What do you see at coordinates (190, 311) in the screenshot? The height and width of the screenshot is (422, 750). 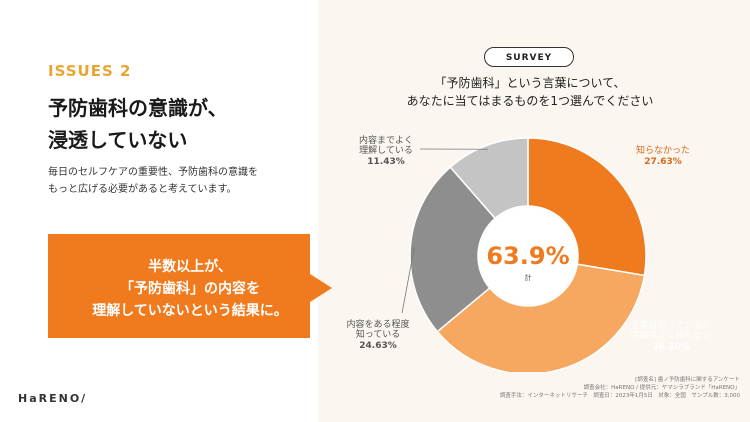 I see `callout-line3: 理解していないという結果に。` at bounding box center [190, 311].